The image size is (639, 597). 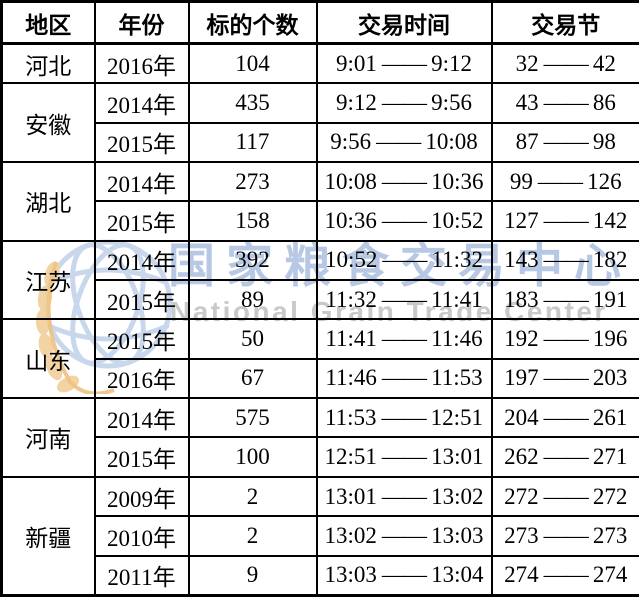 I want to click on lot-count-cell: 9, so click(x=252, y=576).